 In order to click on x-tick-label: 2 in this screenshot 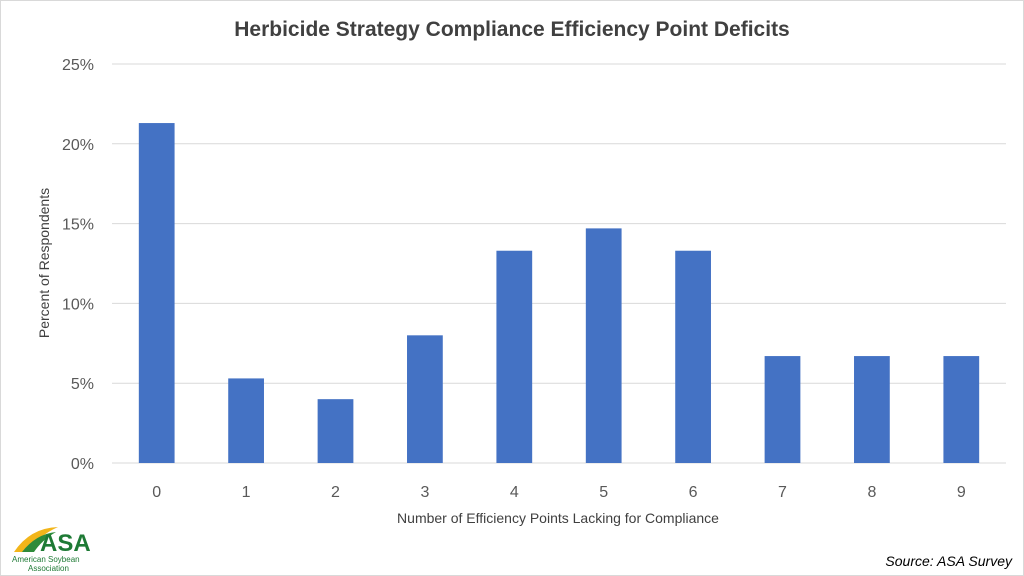, I will do `click(335, 492)`.